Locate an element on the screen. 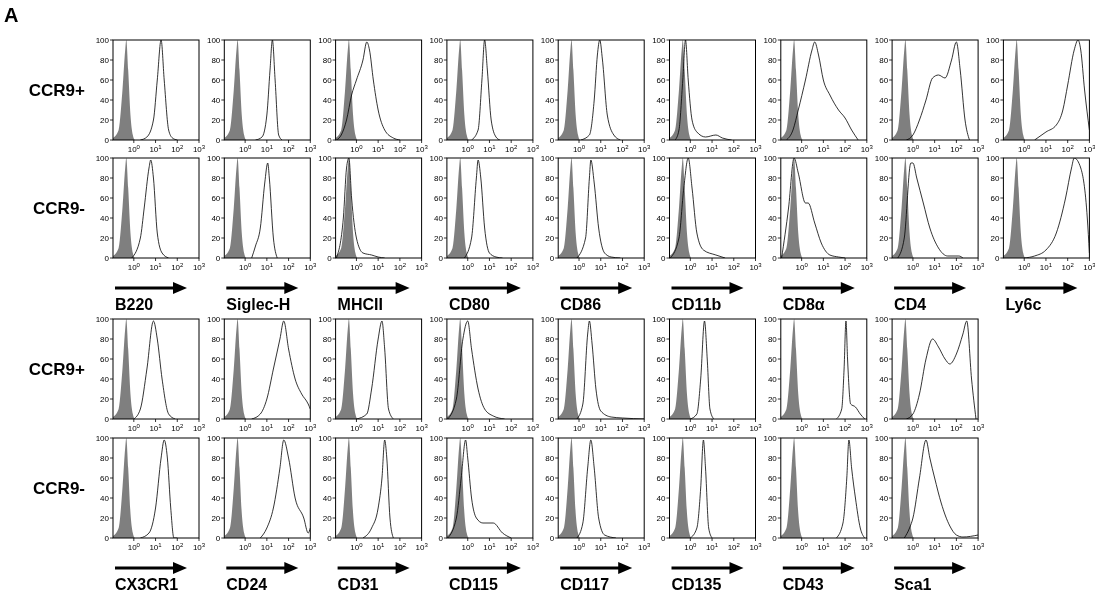 The height and width of the screenshot is (601, 1095). x-axis-title: CX3CR1 is located at coordinates (147, 584).